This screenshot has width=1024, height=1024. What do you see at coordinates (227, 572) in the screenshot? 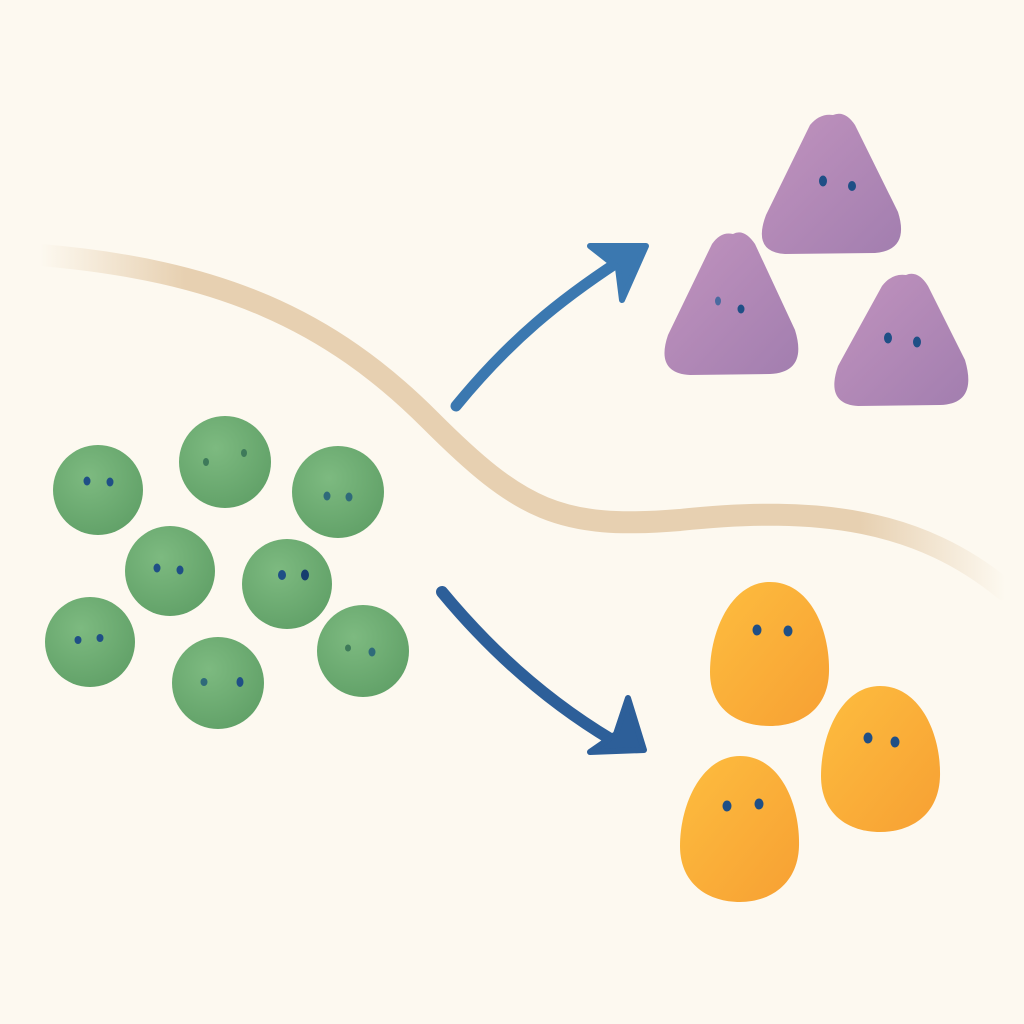
I see `source-group` at bounding box center [227, 572].